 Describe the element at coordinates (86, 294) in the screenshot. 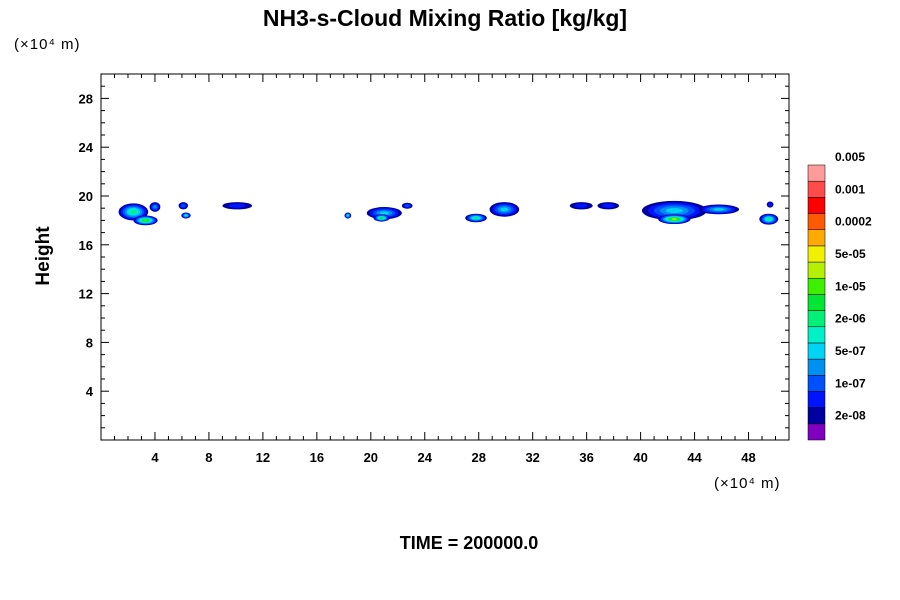

I see `y-tick-label: 12` at that location.